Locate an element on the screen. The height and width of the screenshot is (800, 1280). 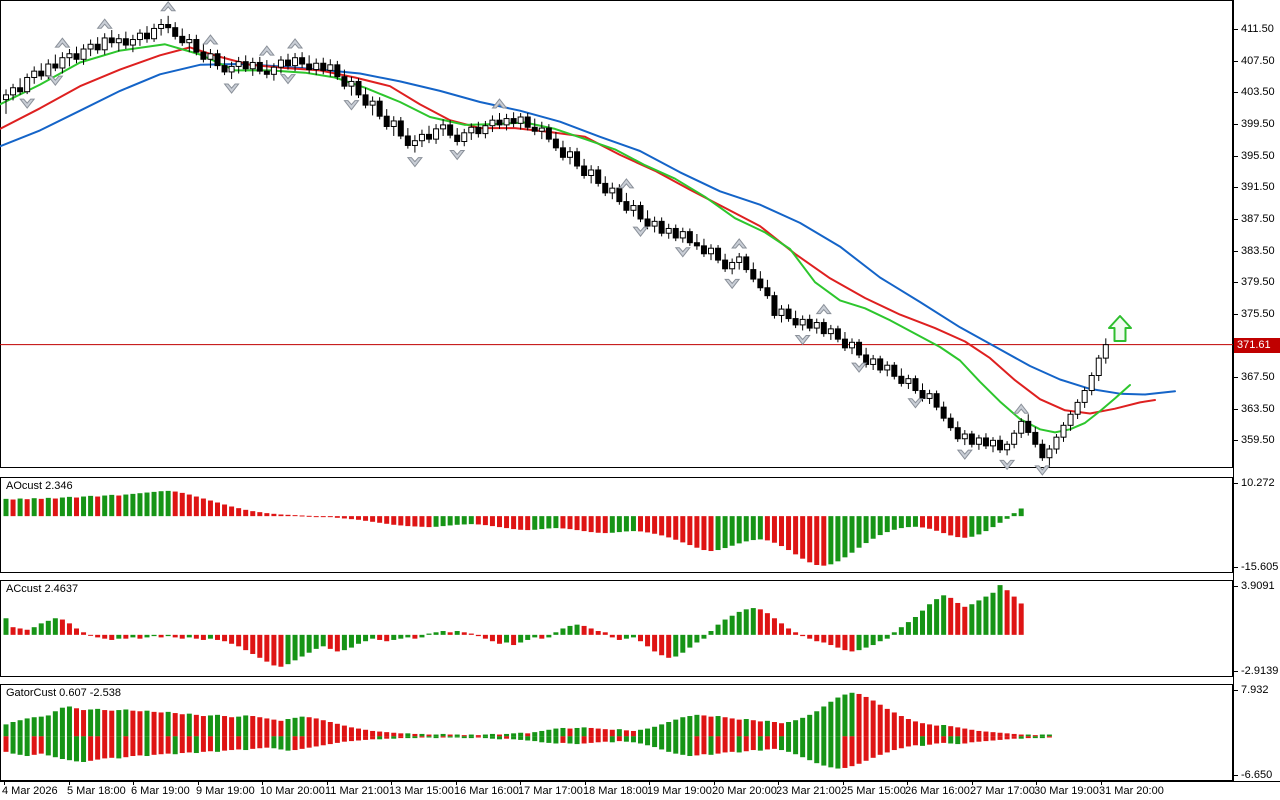
time-tick-label: 9 Mar 19:00 is located at coordinates (225, 791).